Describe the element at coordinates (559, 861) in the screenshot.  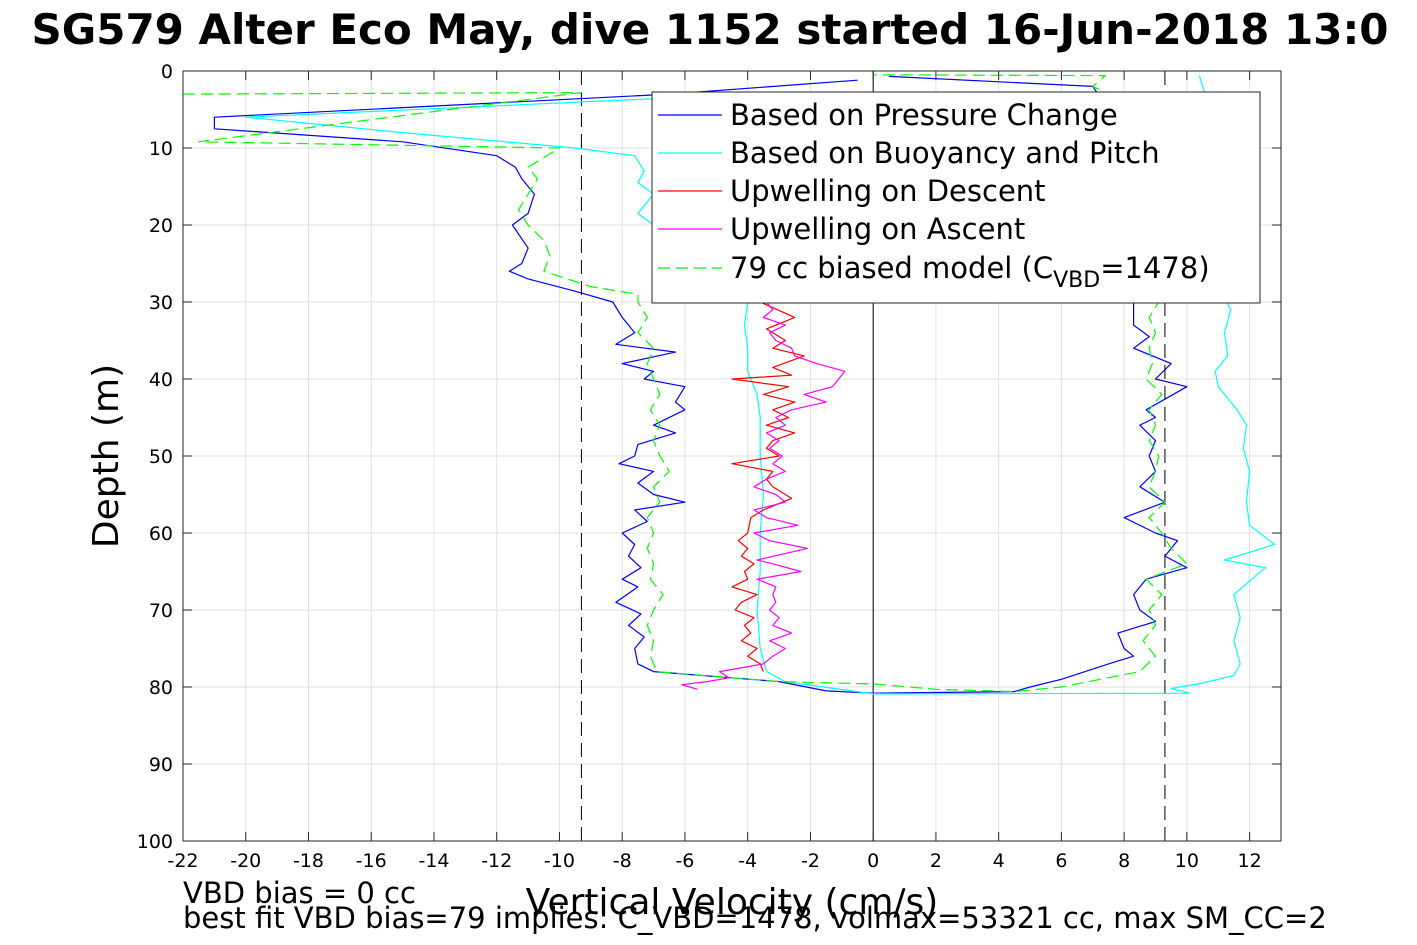
I see `x-tick-label: -10` at that location.